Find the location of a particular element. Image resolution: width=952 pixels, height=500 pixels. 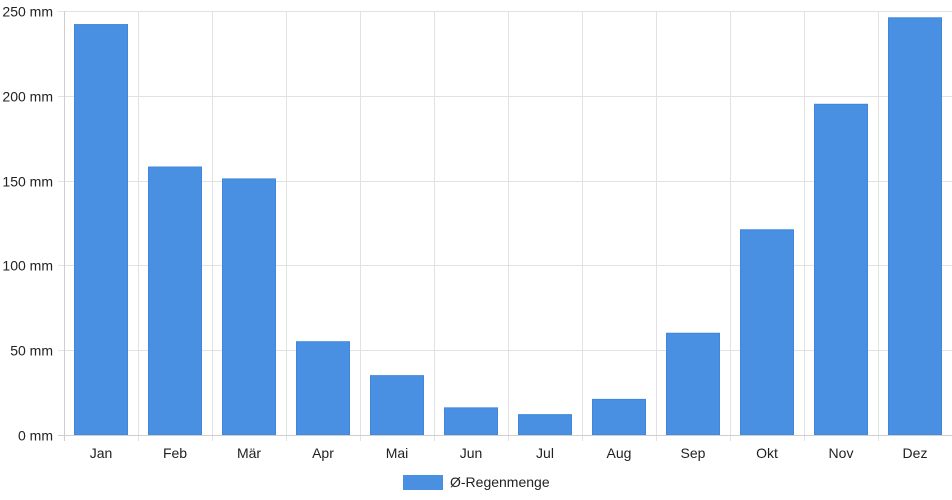

y-tick-label: 0 mm is located at coordinates (35, 436).